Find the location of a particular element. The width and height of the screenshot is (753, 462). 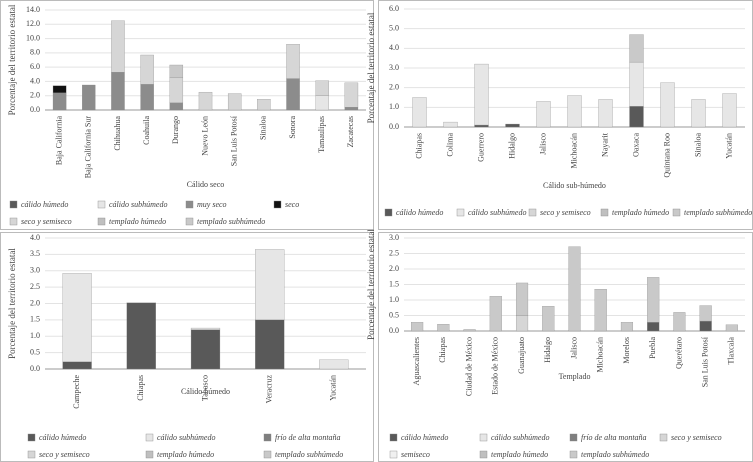

x-tick-label: Estado de México is located at coordinates (495, 366).